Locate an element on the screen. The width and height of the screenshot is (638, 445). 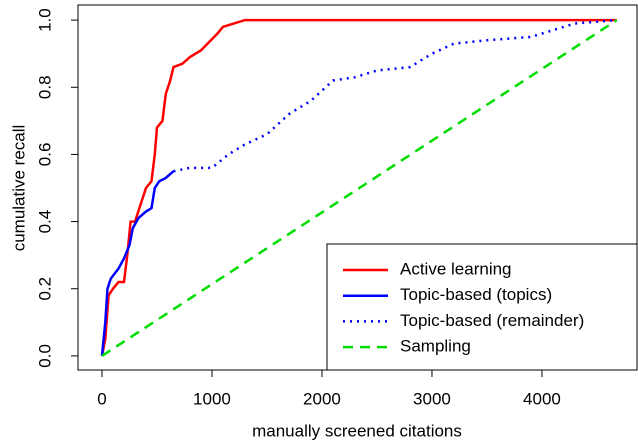
x-tick-label: 0 is located at coordinates (101, 398).